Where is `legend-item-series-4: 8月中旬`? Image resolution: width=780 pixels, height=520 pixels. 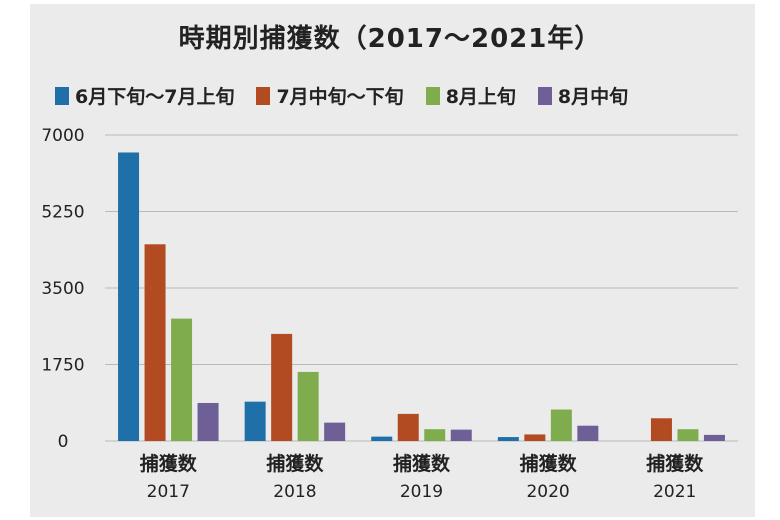 legend-item-series-4: 8月中旬 is located at coordinates (583, 95).